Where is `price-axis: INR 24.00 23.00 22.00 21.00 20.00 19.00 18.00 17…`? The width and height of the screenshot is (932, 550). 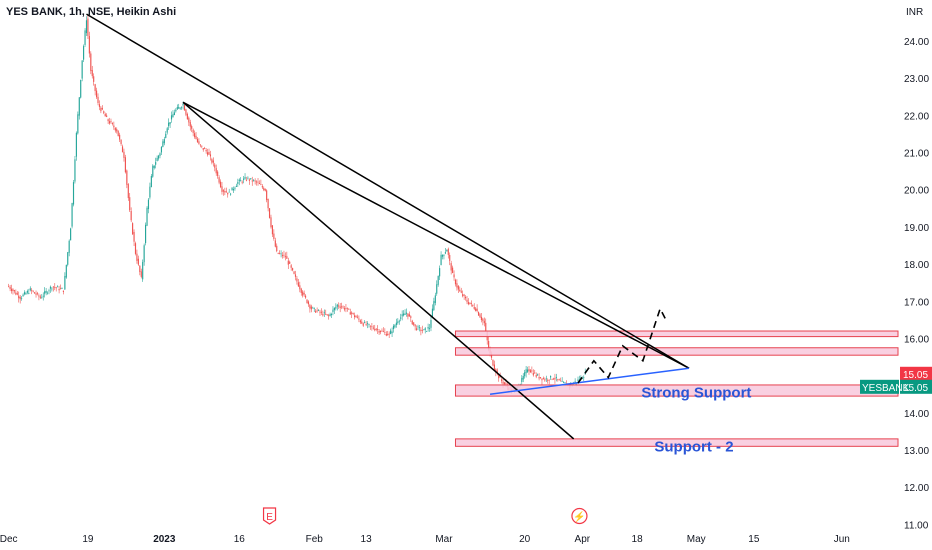
price-axis: INR 24.00 23.00 22.00 21.00 20.00 19.00 18.00 17… is located at coordinates (916, 269).